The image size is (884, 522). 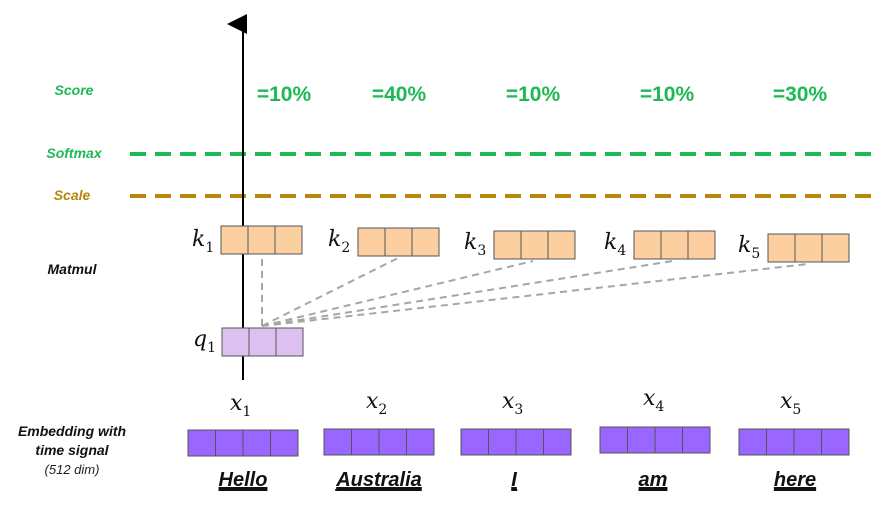 What do you see at coordinates (533, 94) in the screenshot?
I see `score-value-3: =10%` at bounding box center [533, 94].